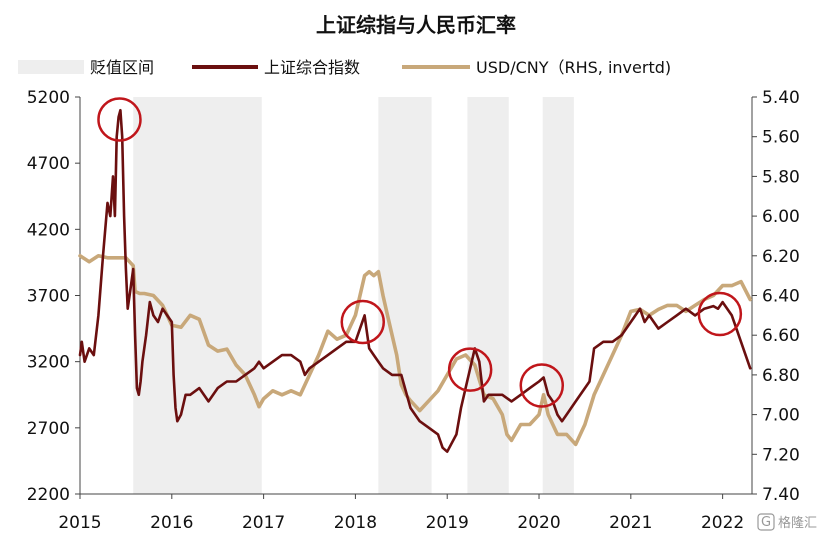 This screenshot has width=832, height=542. I want to click on x-tick-label: 2015, so click(79, 523).